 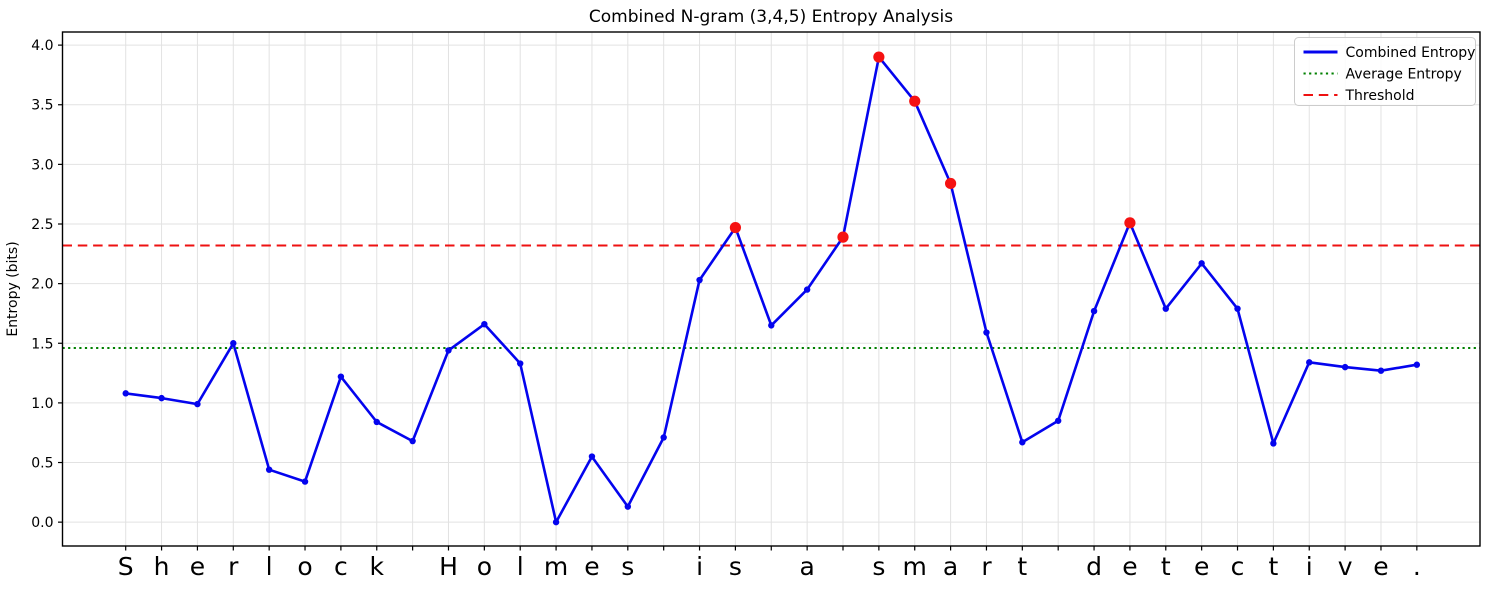 I want to click on x-tick-label: d, so click(x=1094, y=566).